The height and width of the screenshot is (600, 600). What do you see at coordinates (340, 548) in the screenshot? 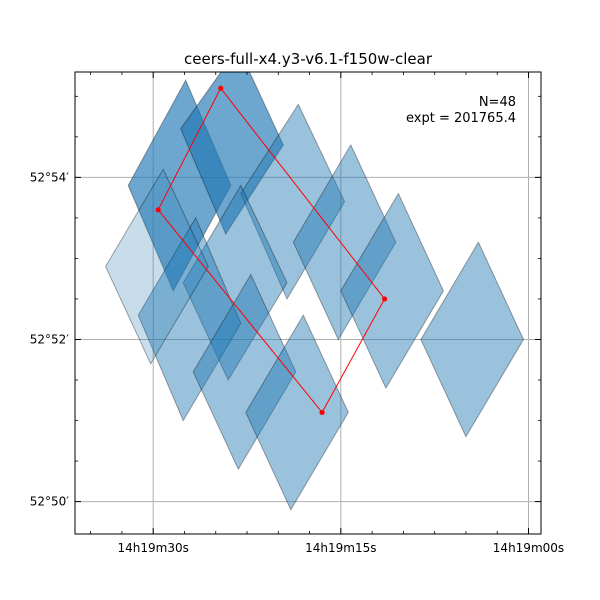
I see `x-tick-label-1: 14h19m15s` at bounding box center [340, 548].